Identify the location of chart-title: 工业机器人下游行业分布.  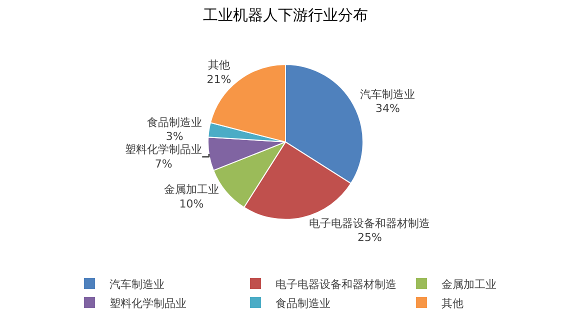
(285, 15).